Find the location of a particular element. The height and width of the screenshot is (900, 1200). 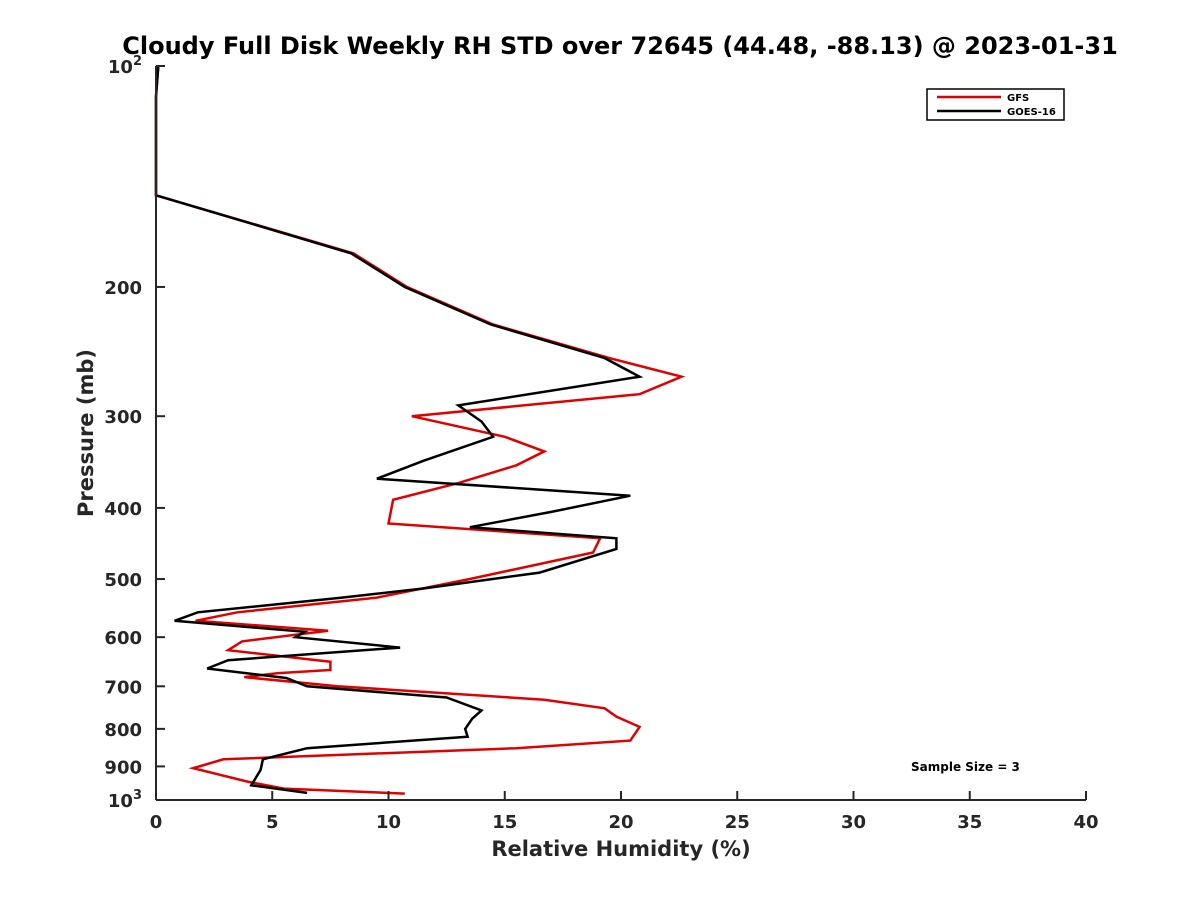

y-tick-label: 700 is located at coordinates (123, 687).